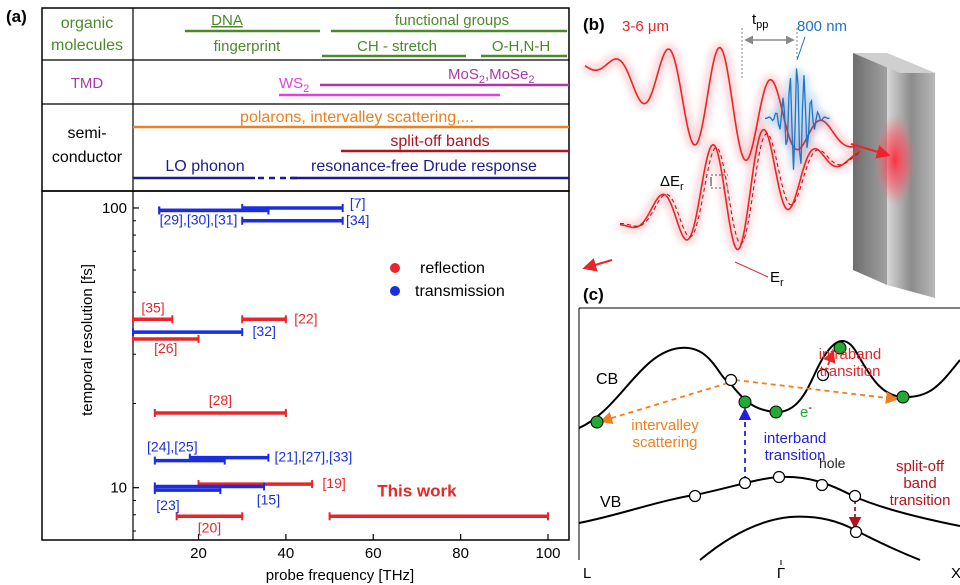 Image resolution: width=960 pixels, height=585 pixels. I want to click on split-off-label-3: transition, so click(920, 500).